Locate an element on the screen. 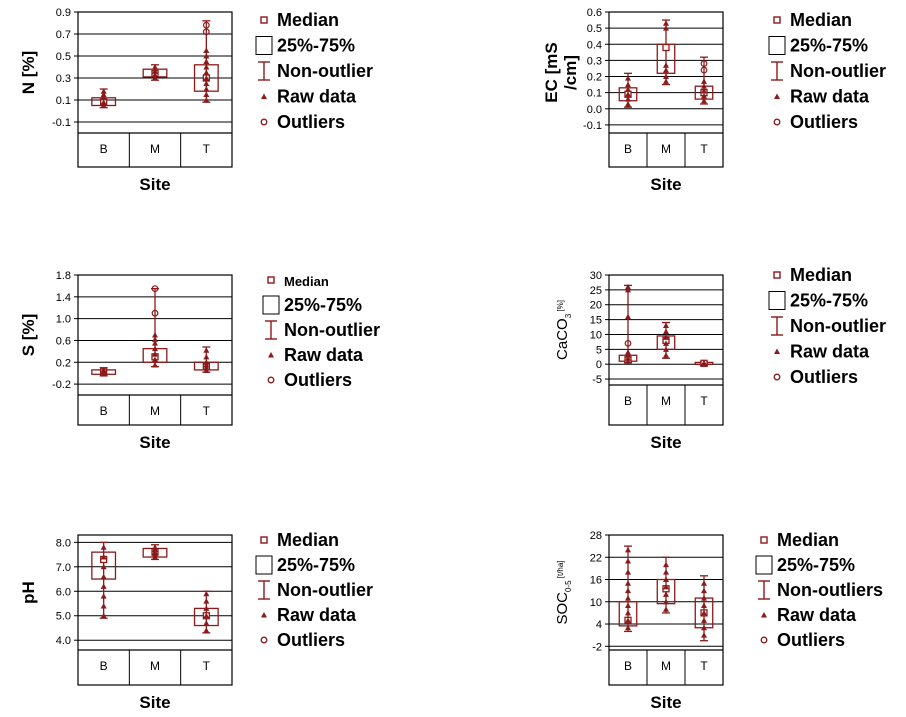 The height and width of the screenshot is (717, 906). legend-label: Raw data is located at coordinates (830, 97).